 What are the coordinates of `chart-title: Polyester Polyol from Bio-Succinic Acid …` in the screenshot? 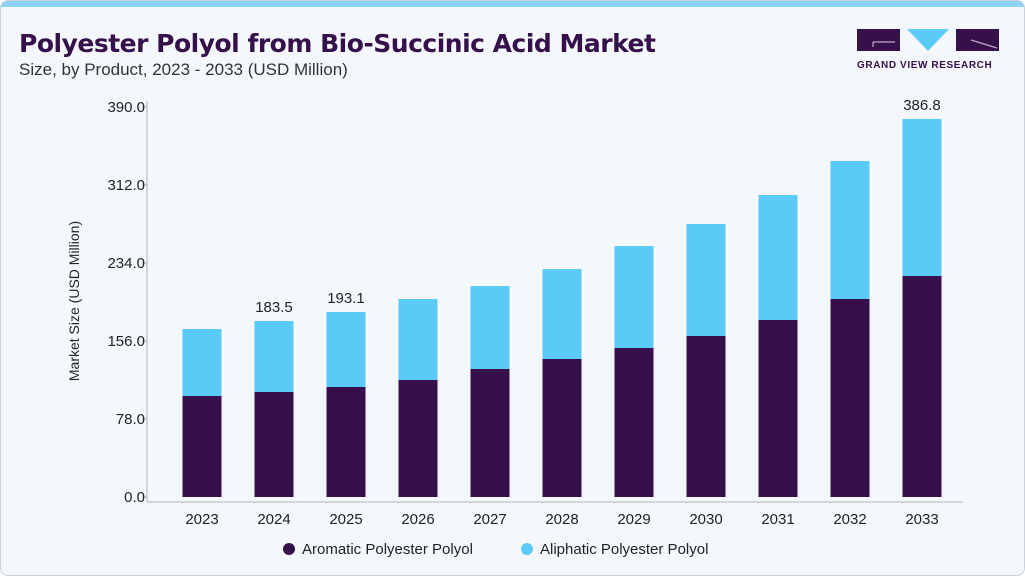 It's located at (337, 43).